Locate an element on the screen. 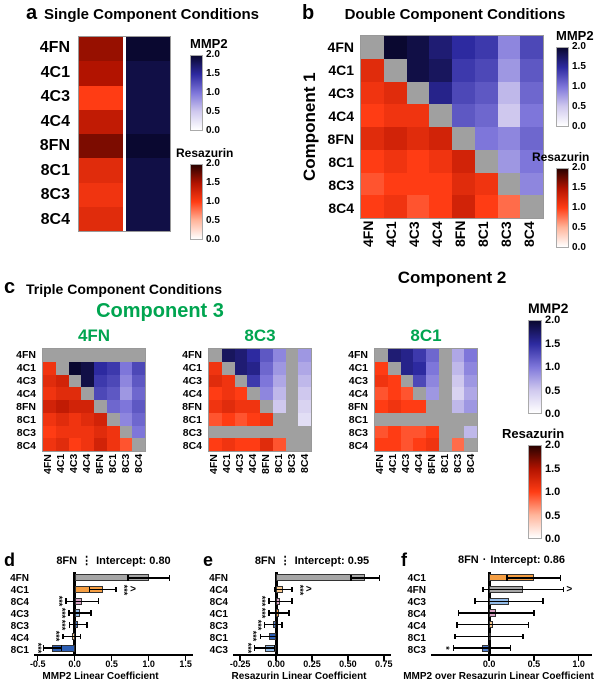  heatmap-col-label: 8C4 is located at coordinates (139, 464).